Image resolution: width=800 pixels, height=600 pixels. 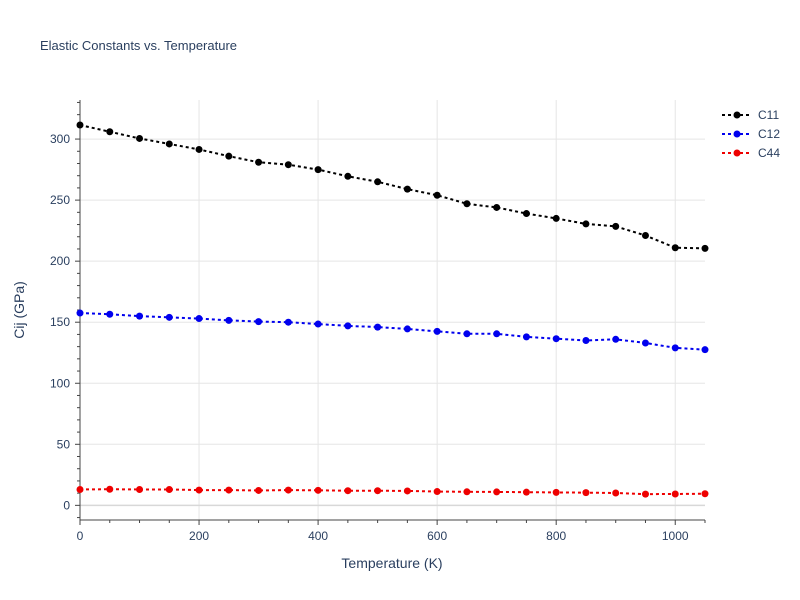 I want to click on x-tick-label: 0, so click(x=80, y=536).